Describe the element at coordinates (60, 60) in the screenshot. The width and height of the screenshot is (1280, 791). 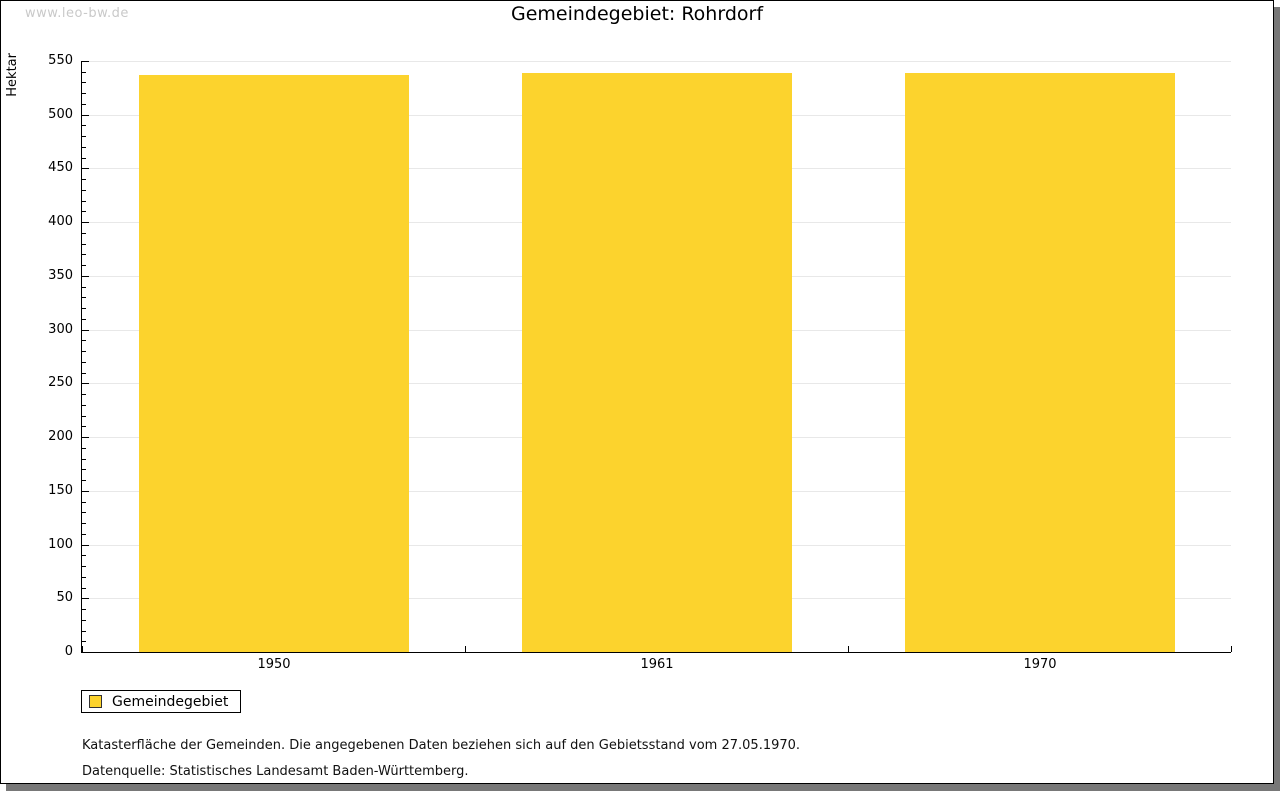
I see `y-axis-tick-label: 550` at that location.